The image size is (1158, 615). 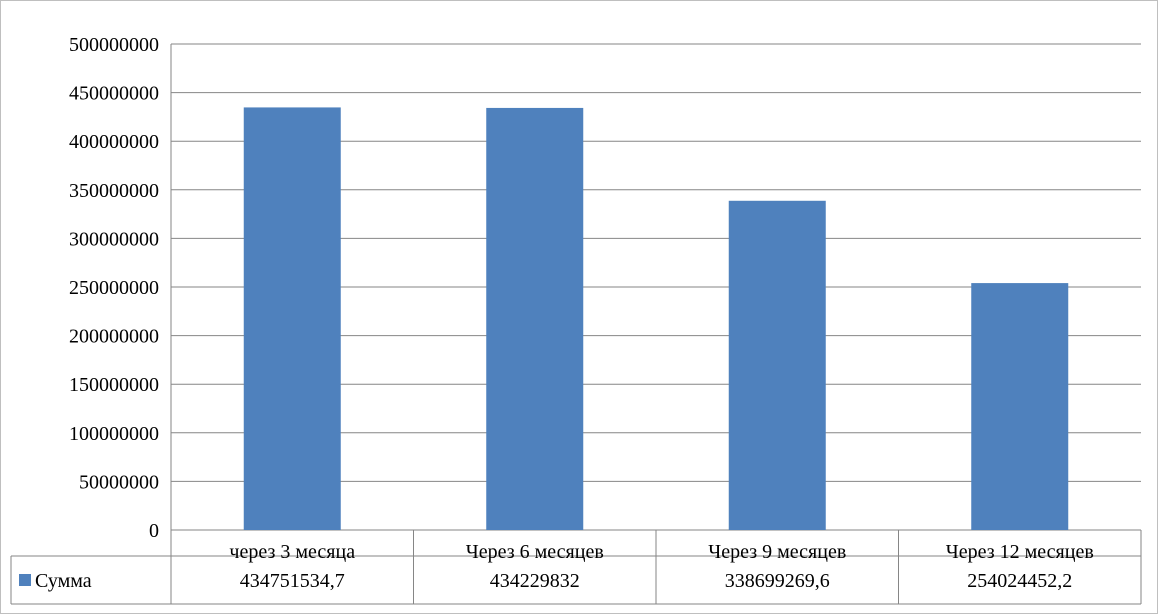 What do you see at coordinates (114, 288) in the screenshot?
I see `y-tick-label: 250000000` at bounding box center [114, 288].